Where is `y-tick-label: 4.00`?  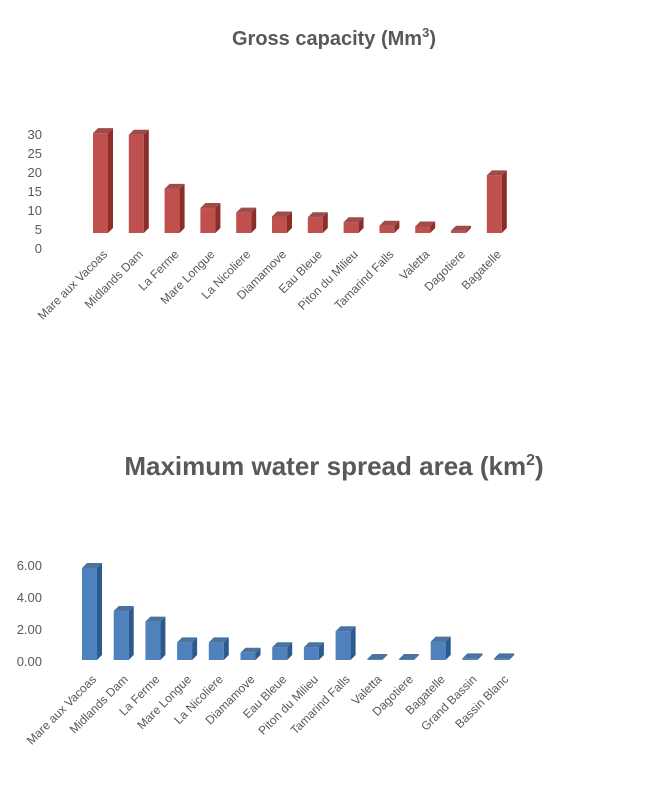
y-tick-label: 4.00 is located at coordinates (29, 597).